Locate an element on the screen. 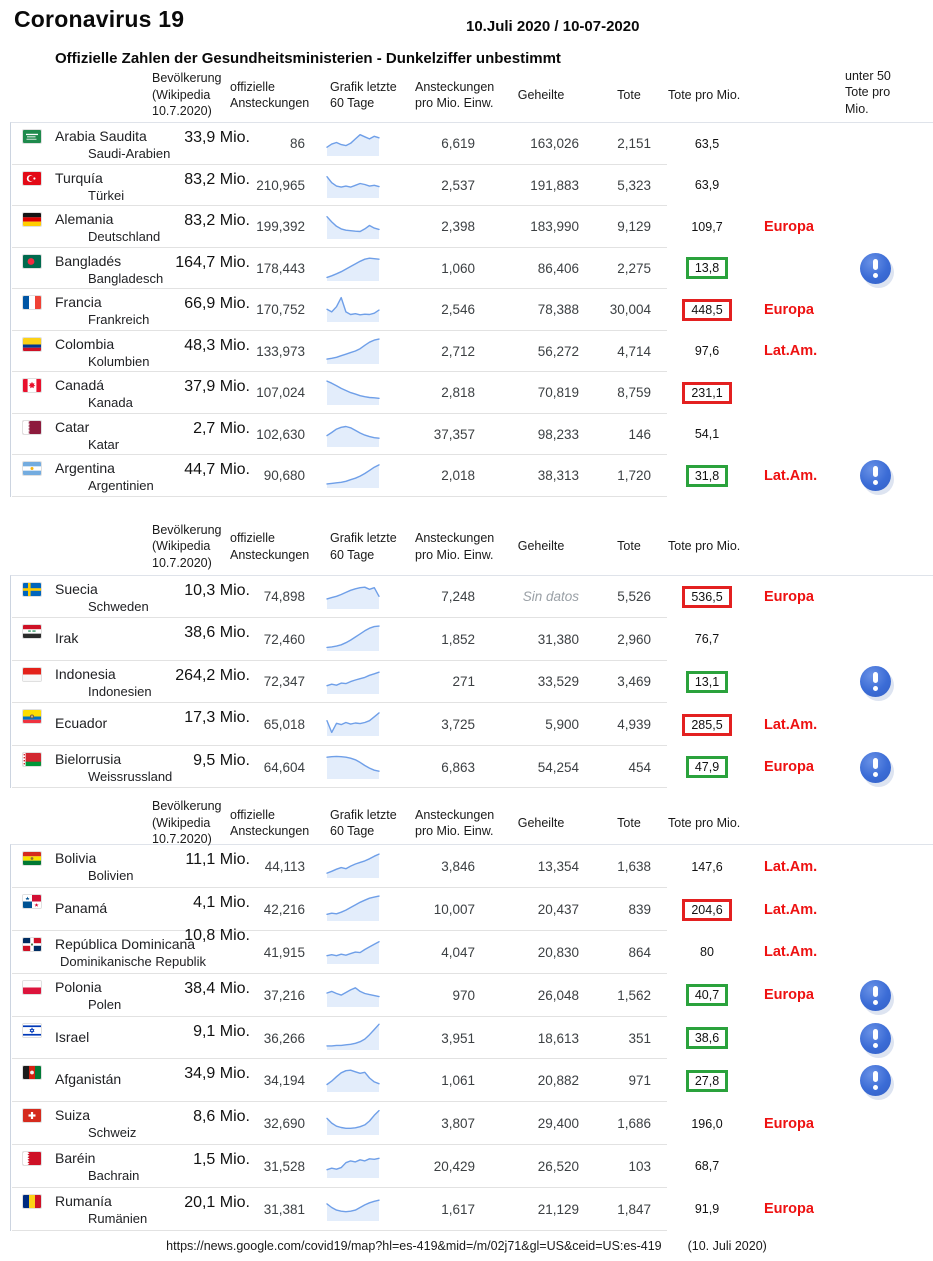 This screenshot has width=933, height=1261. country-name-es: Bielorrusia is located at coordinates (88, 758).